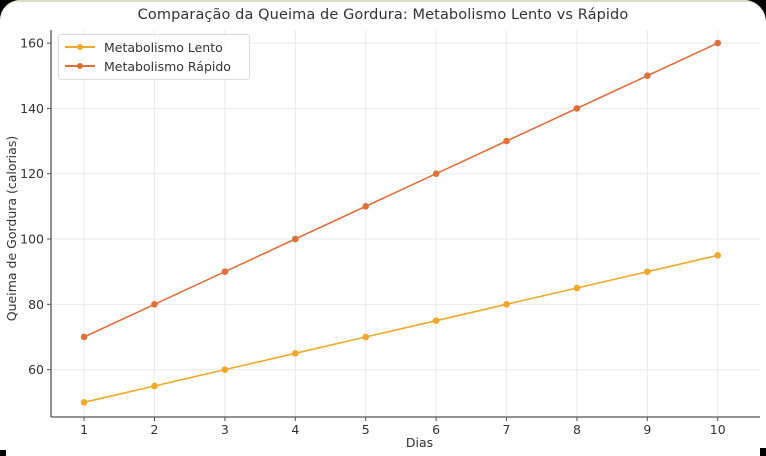  What do you see at coordinates (36, 369) in the screenshot?
I see `y-tick-label: 60` at bounding box center [36, 369].